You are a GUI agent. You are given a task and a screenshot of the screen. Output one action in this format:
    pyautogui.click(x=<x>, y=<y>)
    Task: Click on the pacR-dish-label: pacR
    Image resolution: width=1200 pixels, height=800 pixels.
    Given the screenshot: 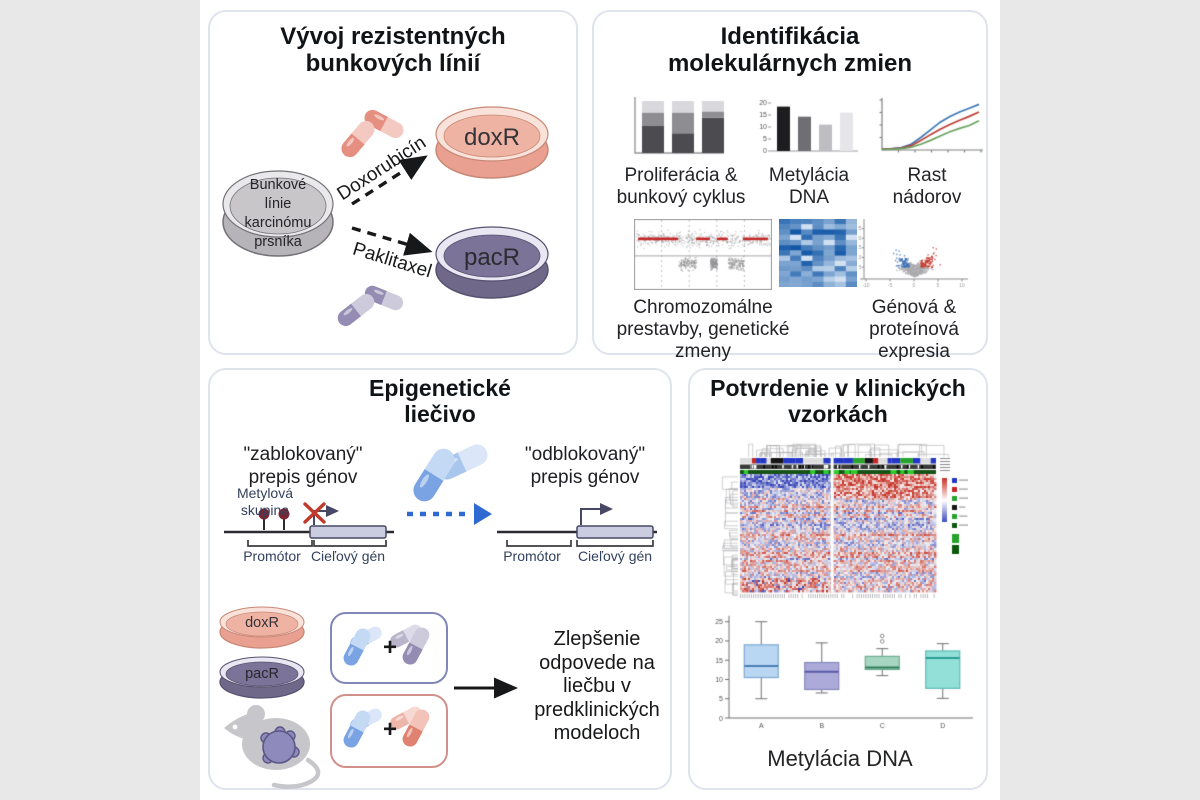 What is the action you would take?
    pyautogui.click(x=492, y=257)
    